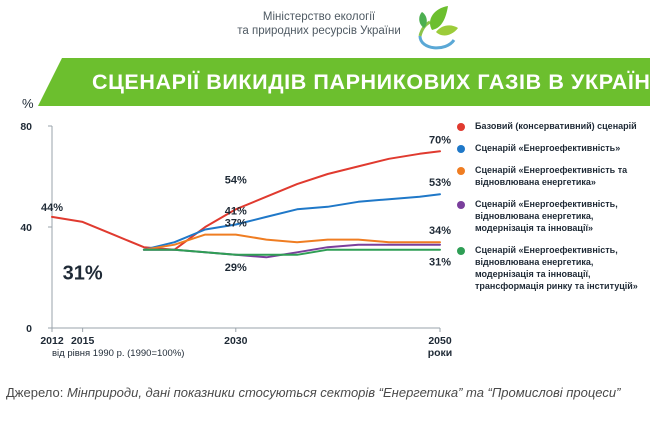 The image size is (650, 427). What do you see at coordinates (319, 31) in the screenshot?
I see `ministry-line-2: та природних ресурсів України` at bounding box center [319, 31].